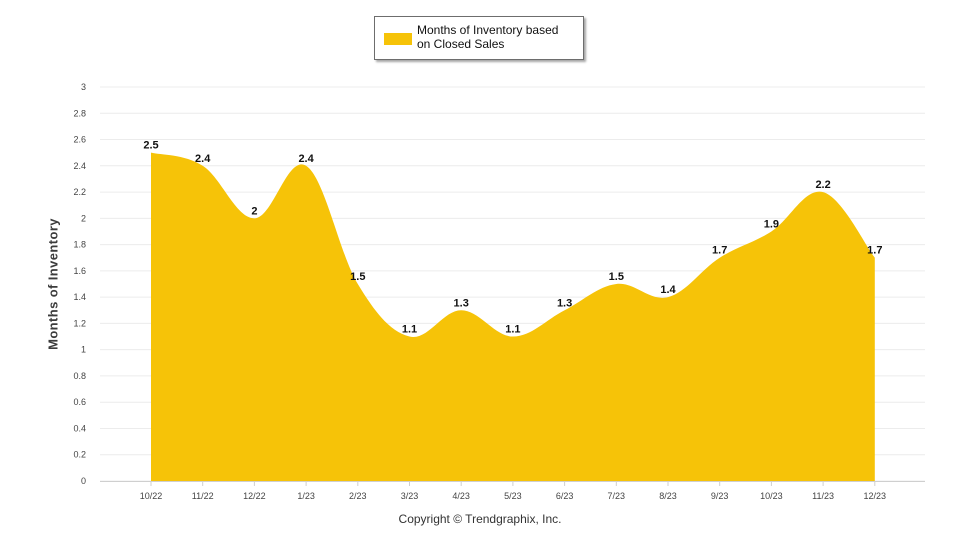  Describe the element at coordinates (83, 481) in the screenshot. I see `y-tick-label: 0` at that location.